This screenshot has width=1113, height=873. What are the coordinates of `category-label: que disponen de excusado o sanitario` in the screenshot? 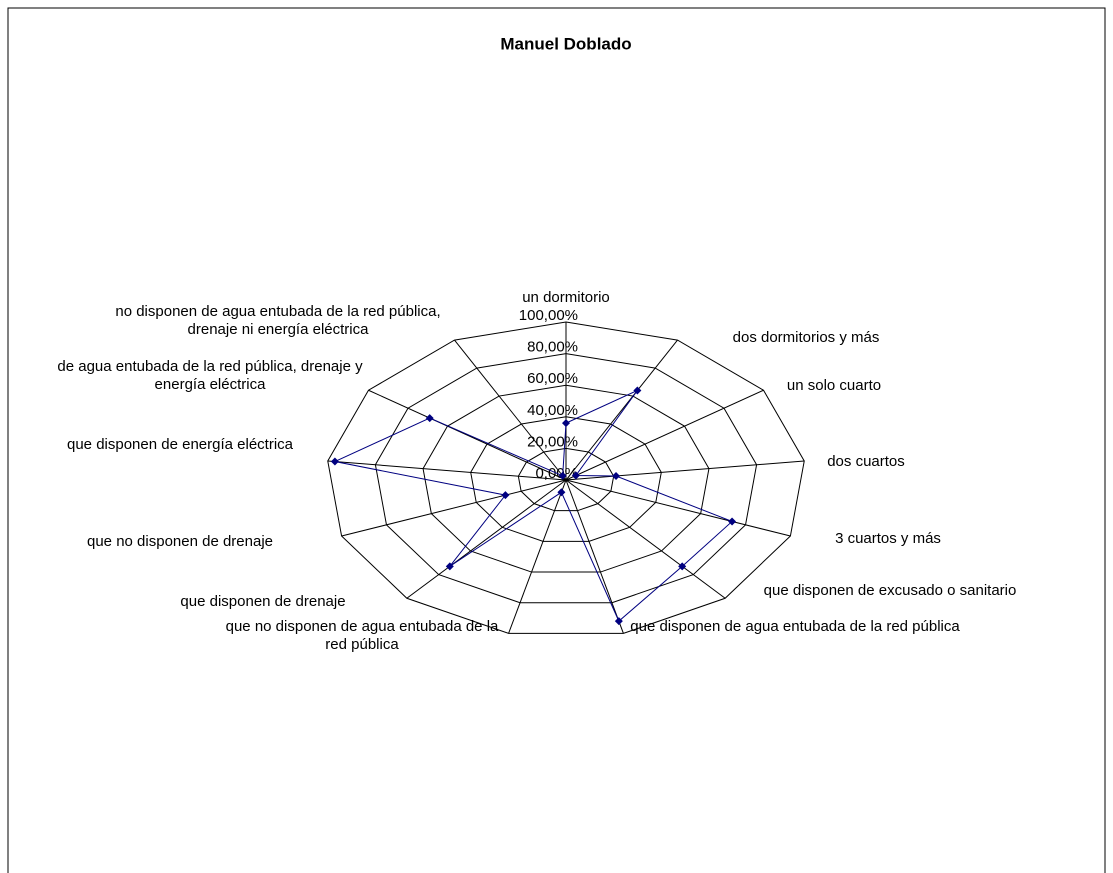 It's located at (890, 590).